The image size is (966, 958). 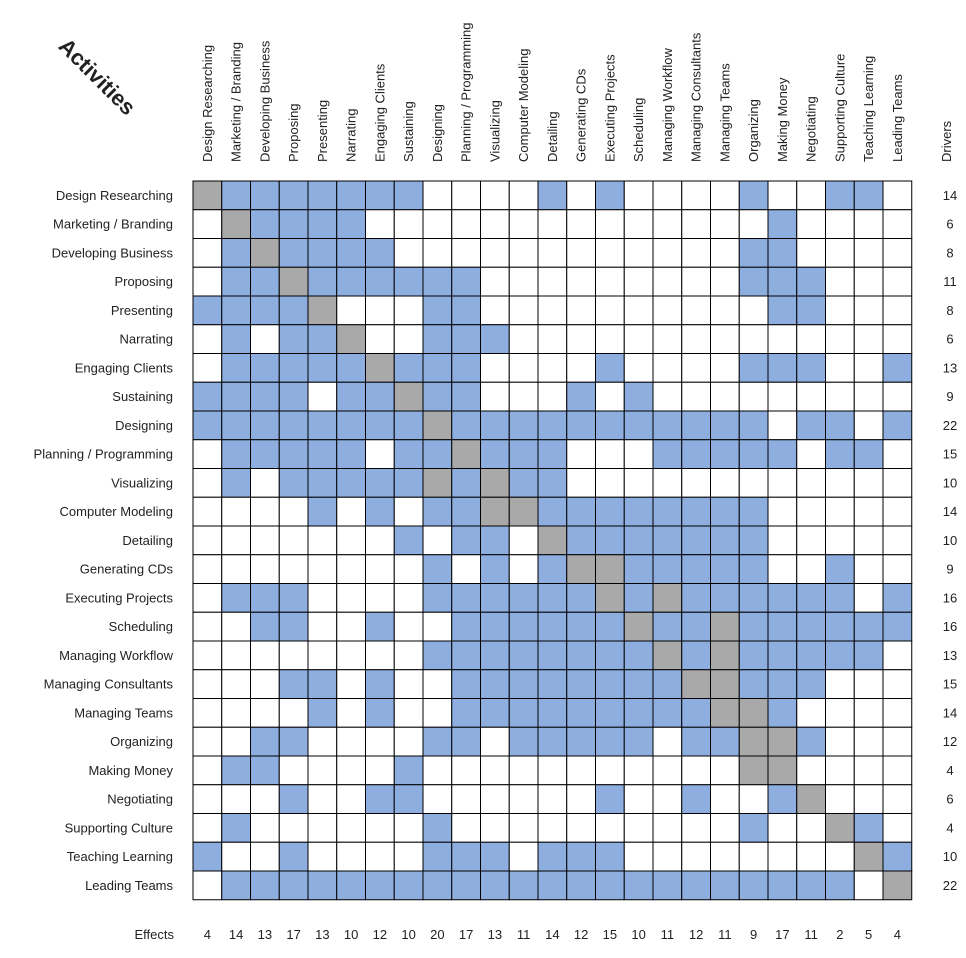 I want to click on row-label: Marketing / Branding, so click(x=113, y=224).